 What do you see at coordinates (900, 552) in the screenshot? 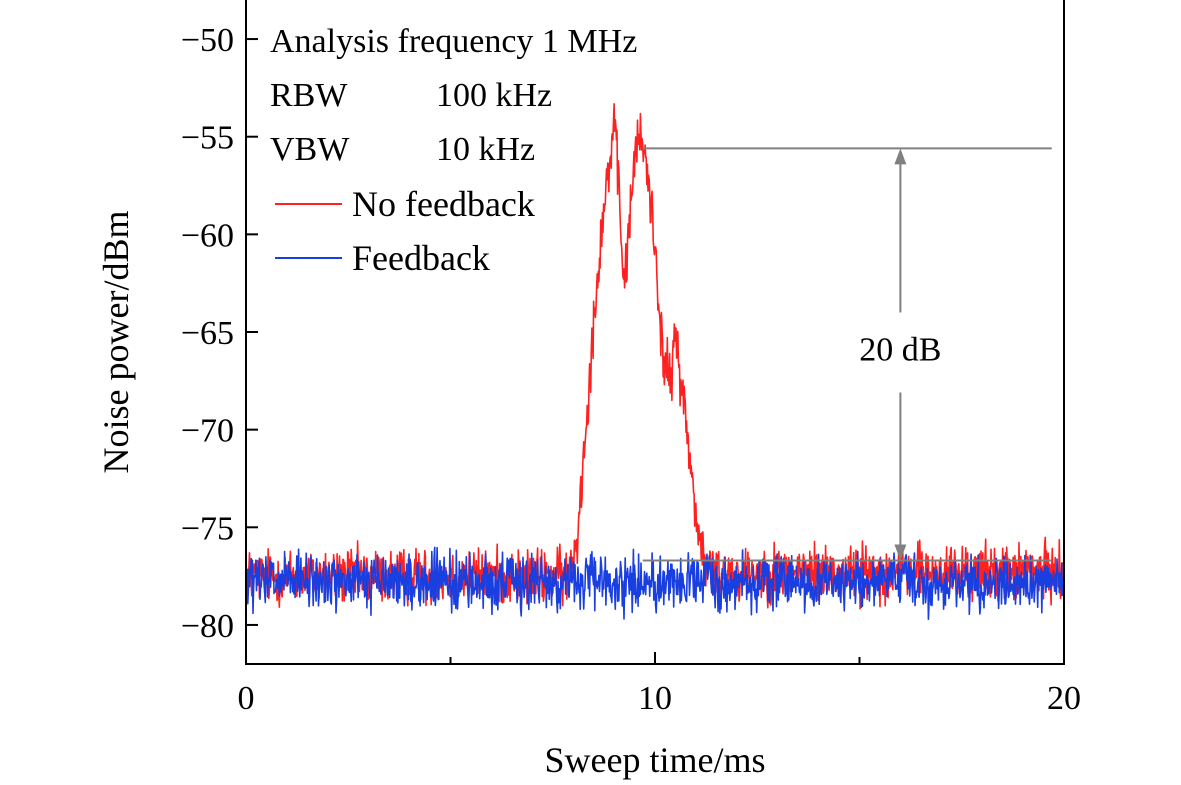
I see `arrow-head-down` at bounding box center [900, 552].